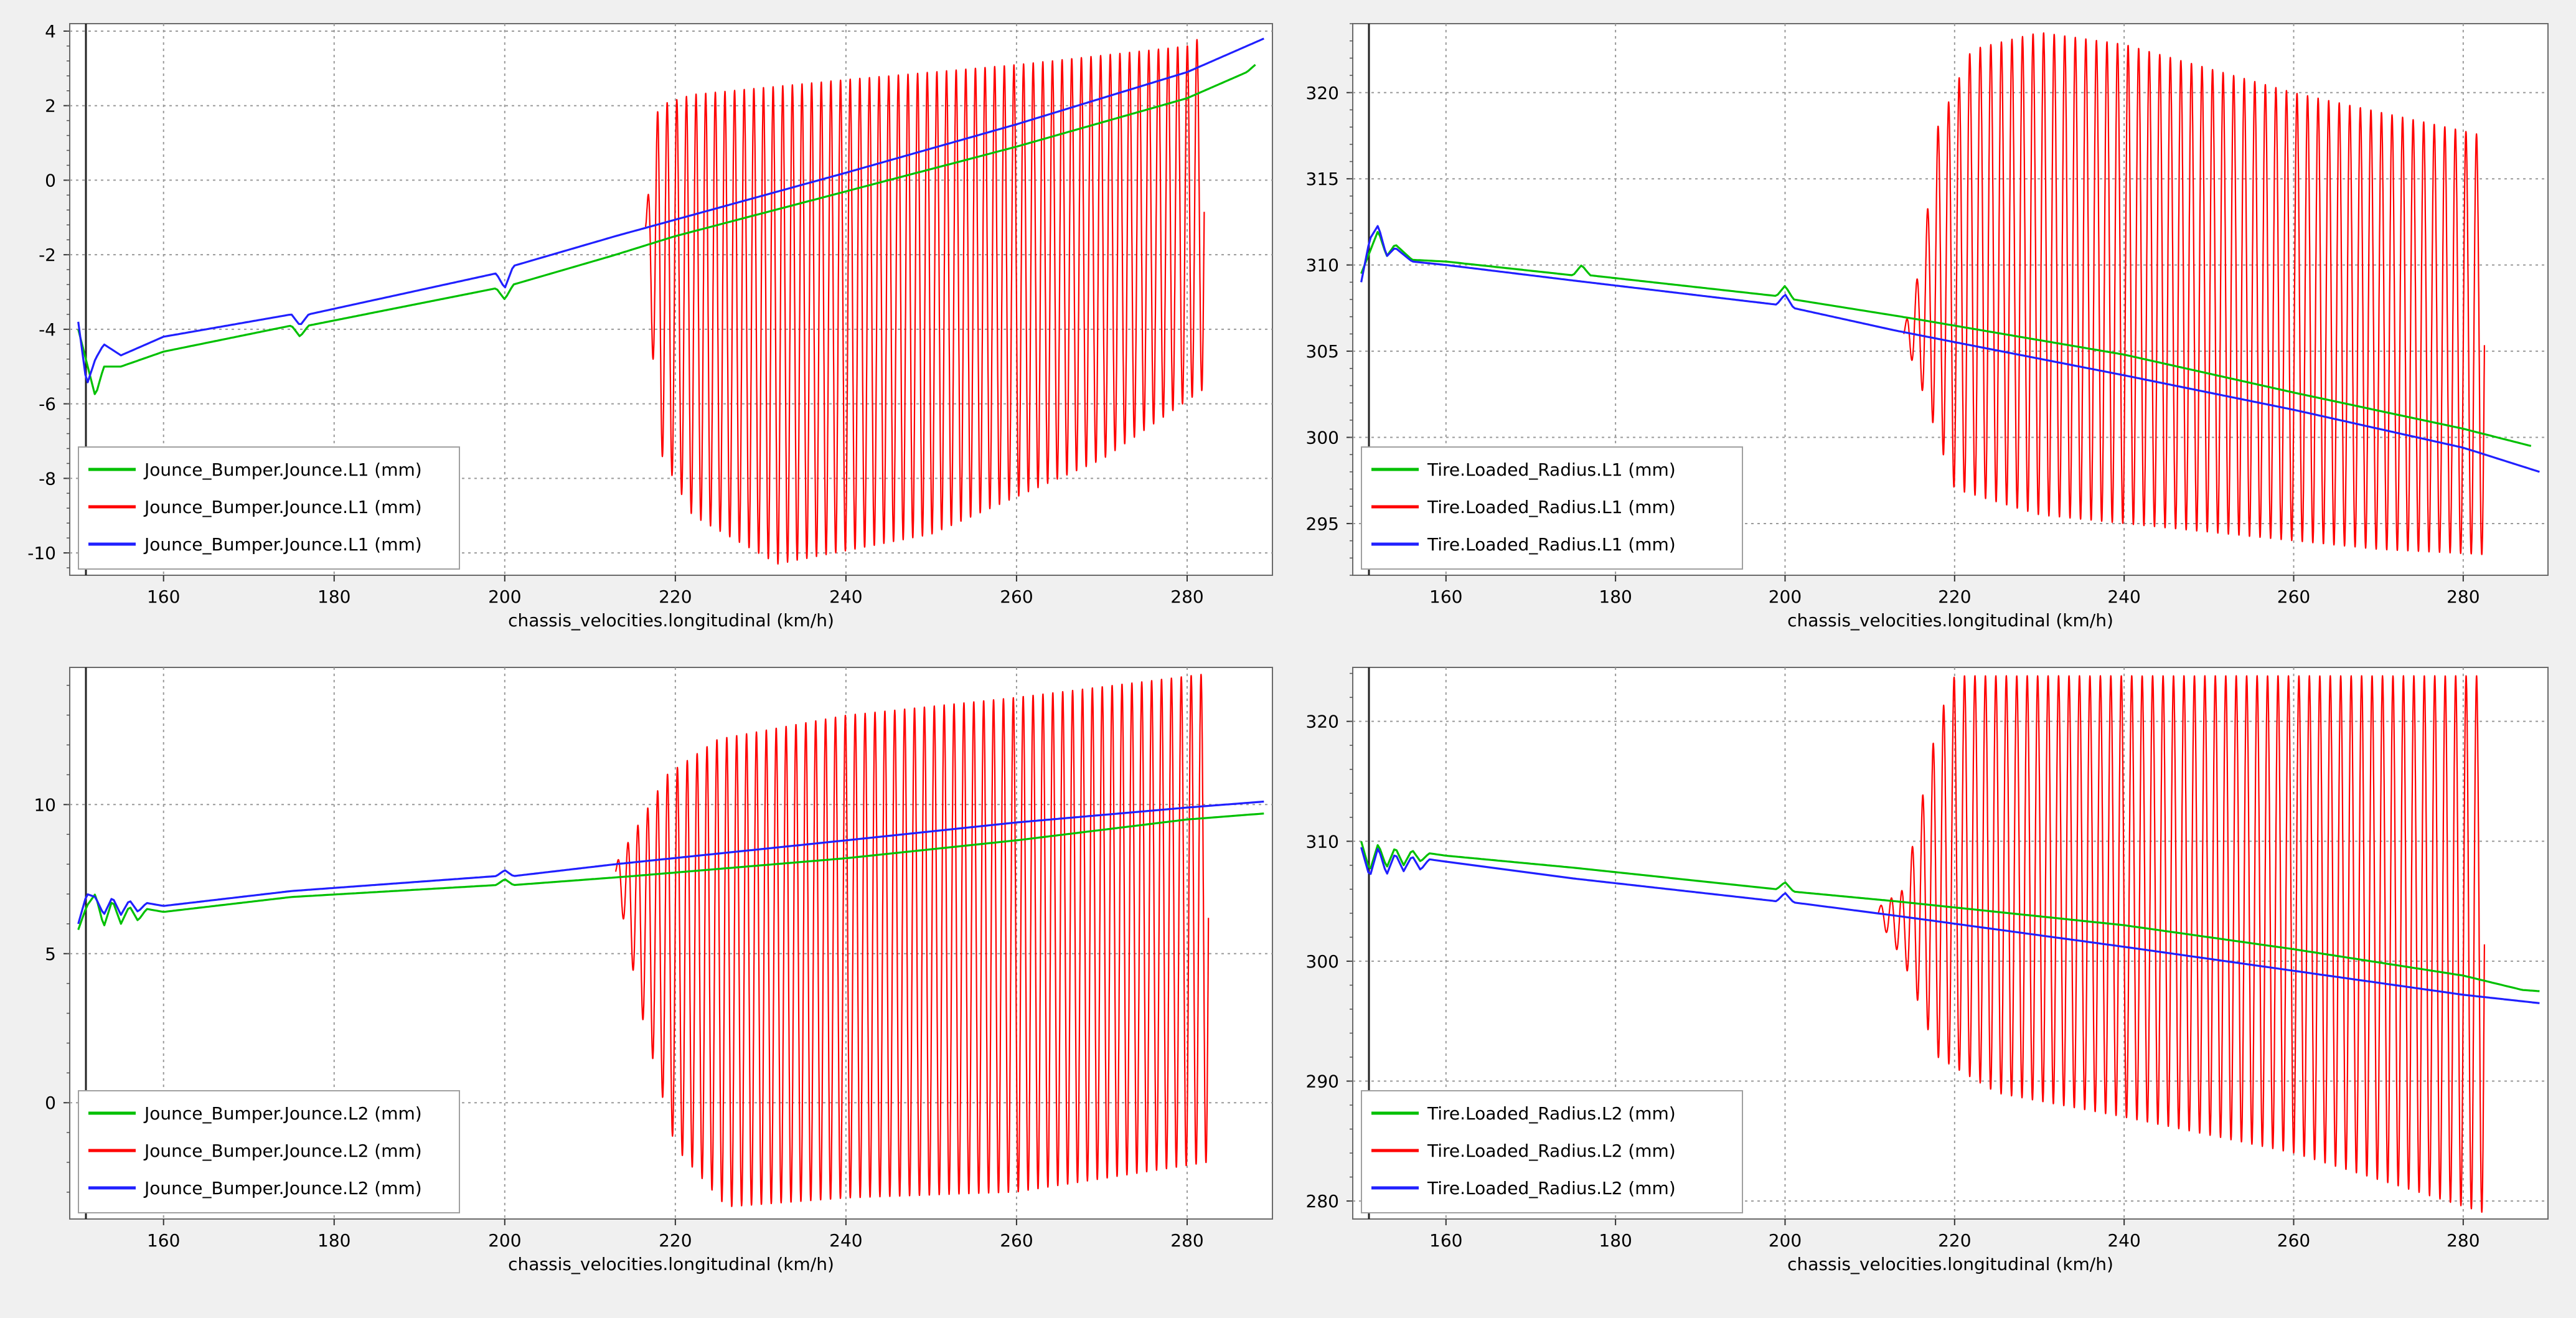 The image size is (2576, 1318). I want to click on y-tick-label: 315, so click(1322, 179).